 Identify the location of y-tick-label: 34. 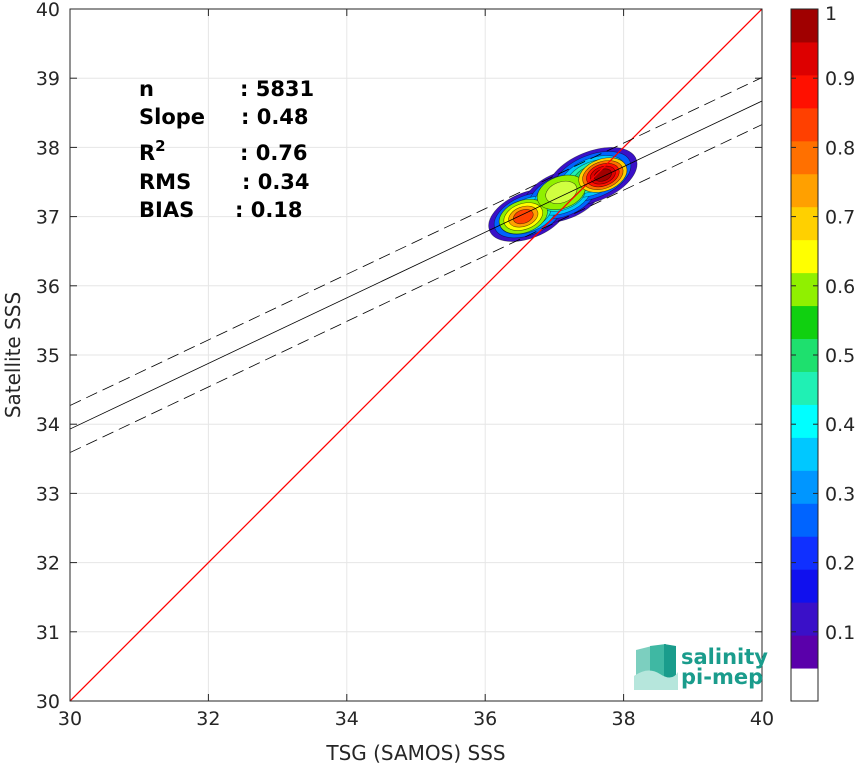
(48, 425).